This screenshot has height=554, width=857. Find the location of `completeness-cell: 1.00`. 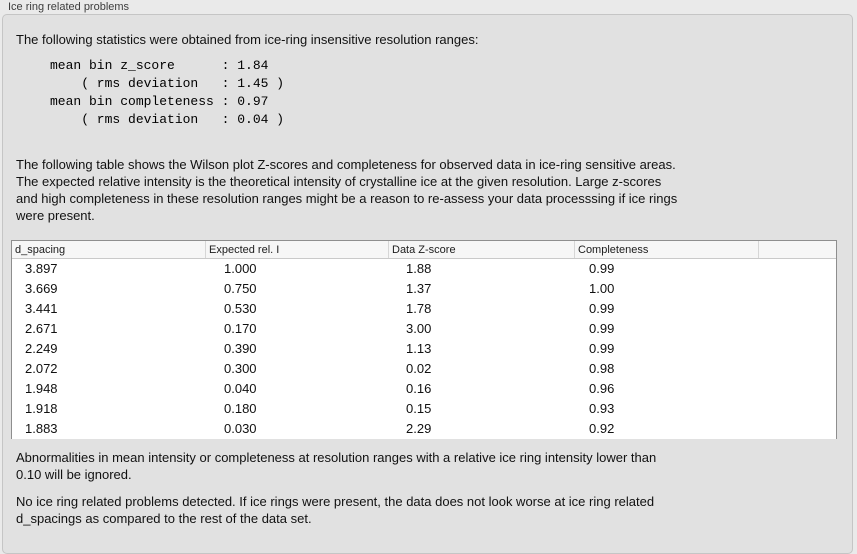

completeness-cell: 1.00 is located at coordinates (602, 288).